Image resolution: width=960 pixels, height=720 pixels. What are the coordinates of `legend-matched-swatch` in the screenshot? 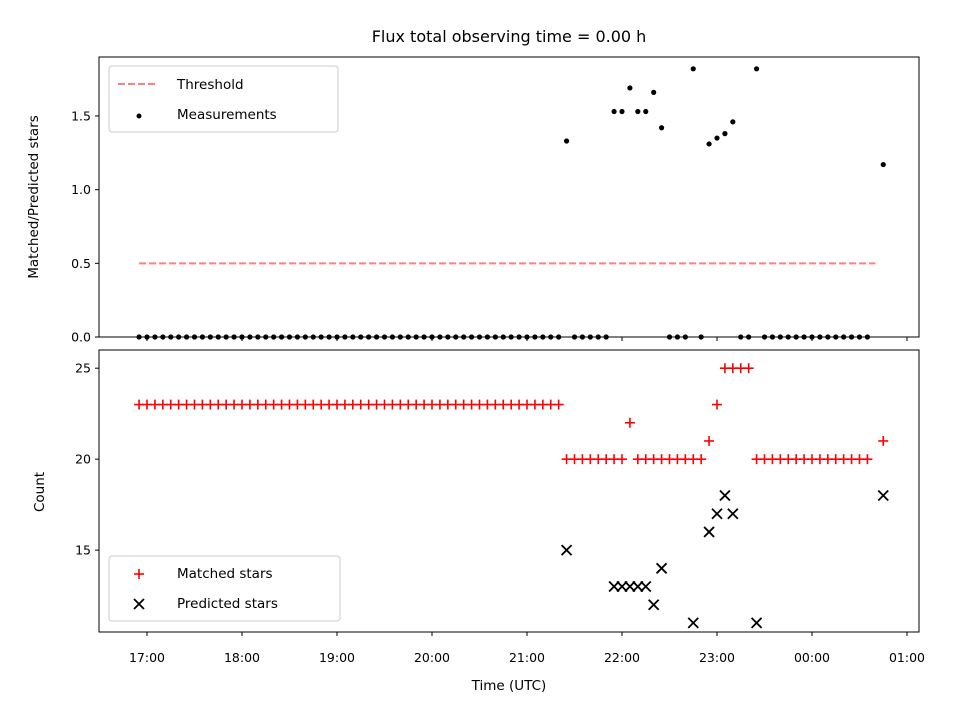 It's located at (139, 574).